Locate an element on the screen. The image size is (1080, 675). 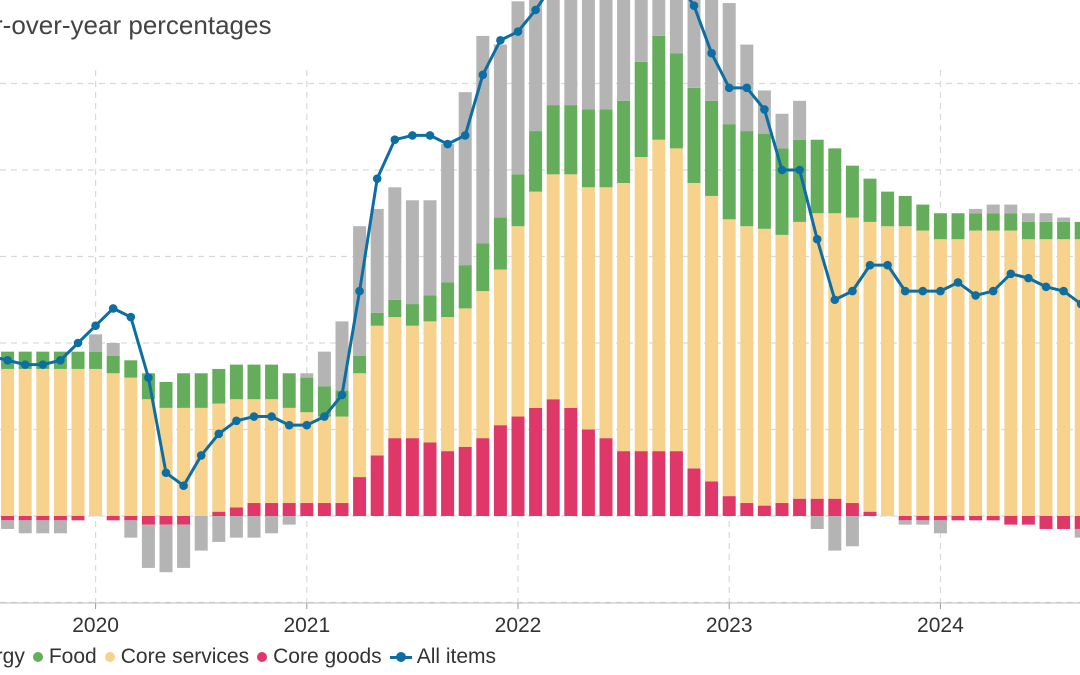
x-tick-label: 2023 is located at coordinates (729, 625).